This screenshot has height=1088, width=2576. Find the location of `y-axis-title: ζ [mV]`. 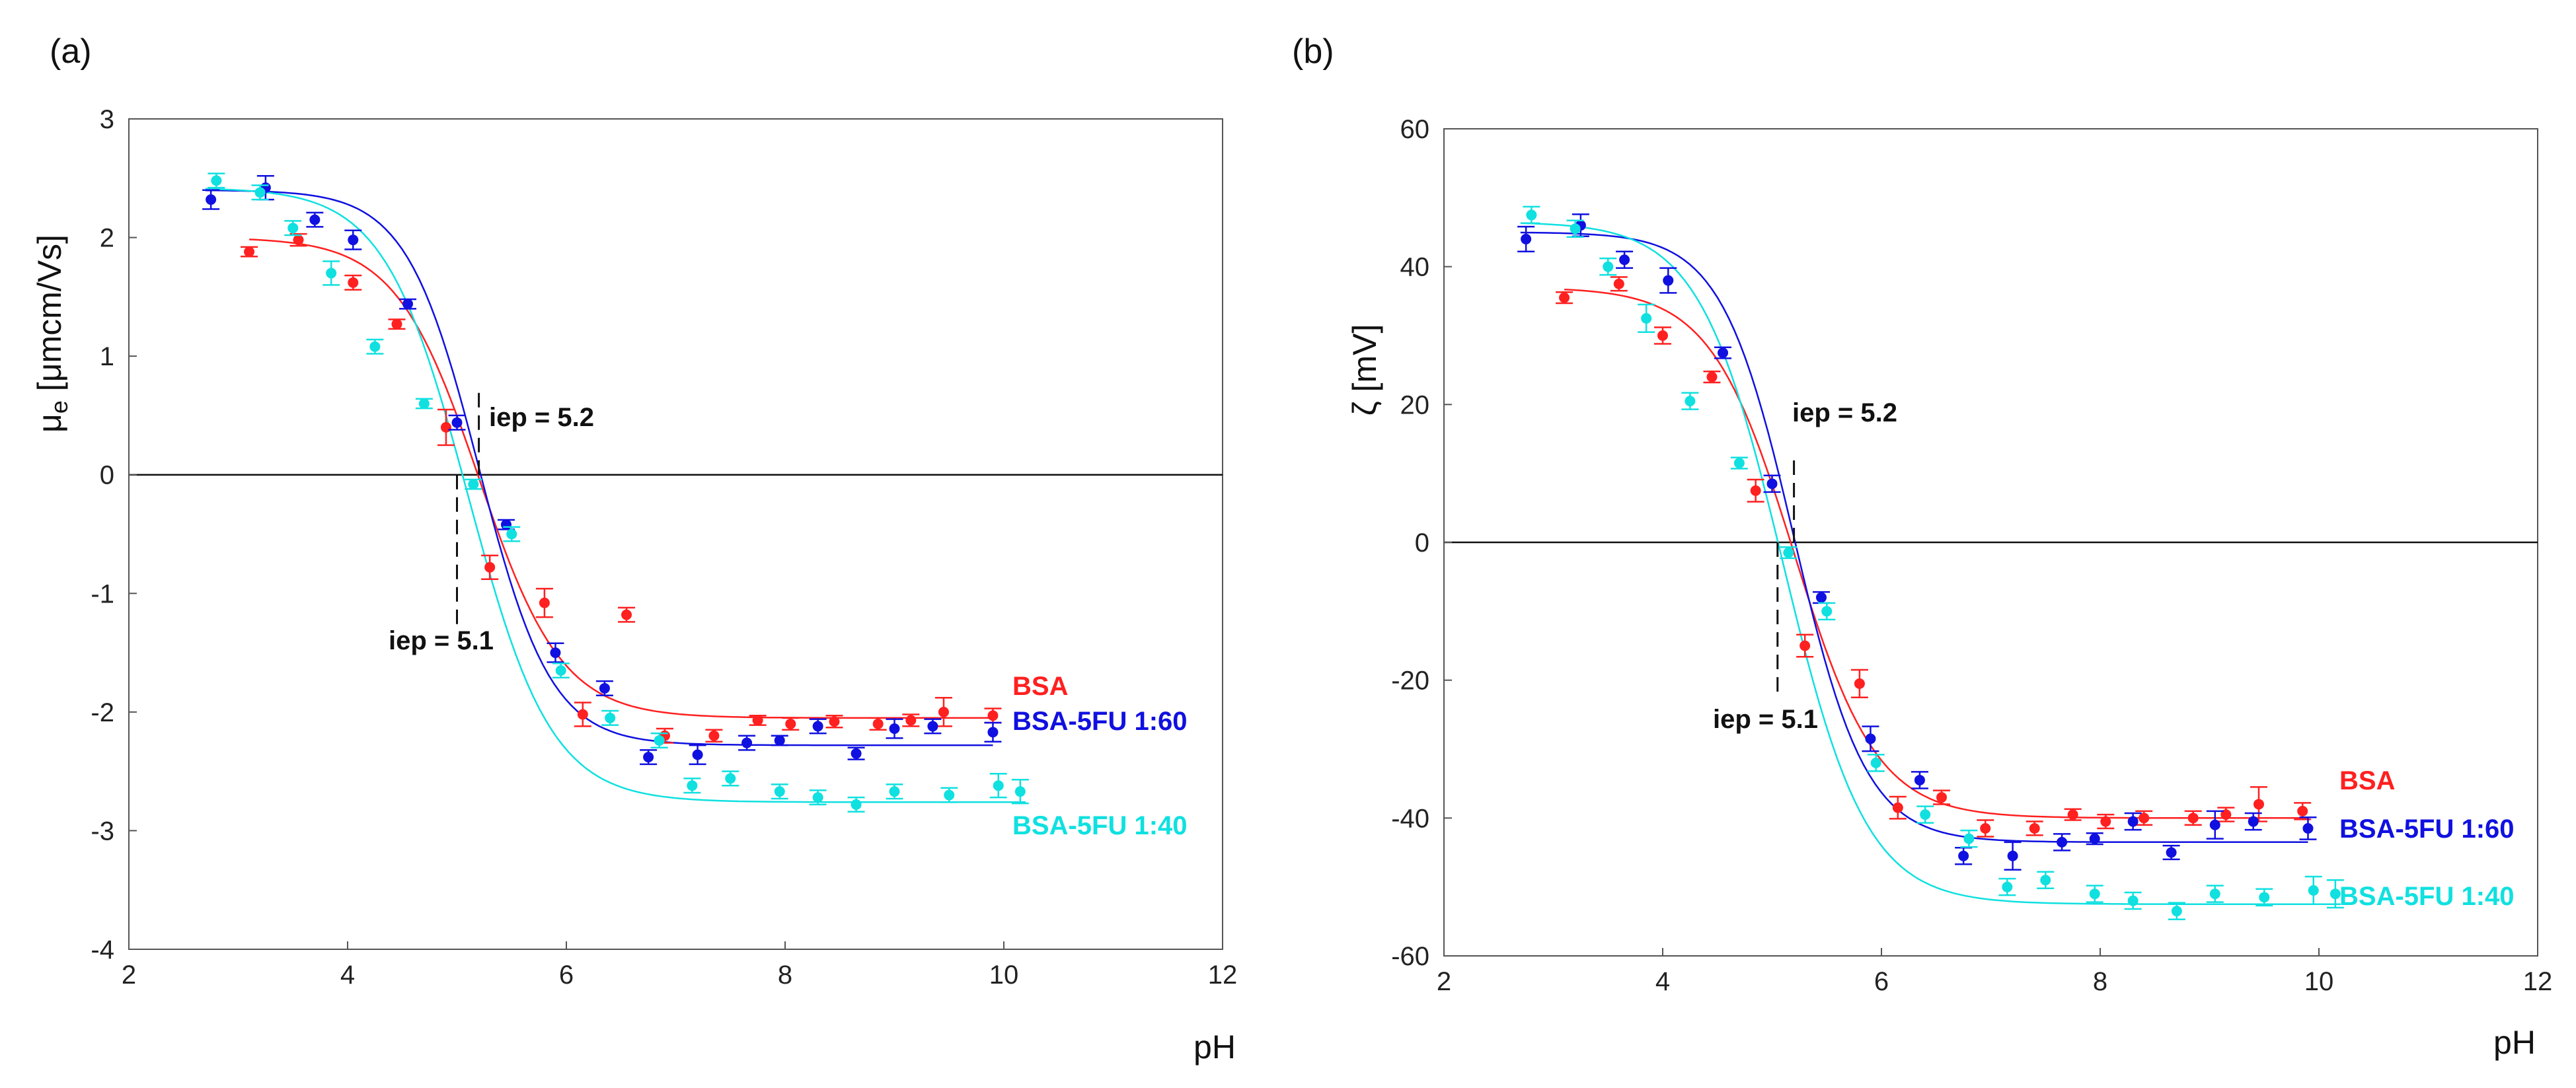

y-axis-title: ζ [mV] is located at coordinates (1365, 370).